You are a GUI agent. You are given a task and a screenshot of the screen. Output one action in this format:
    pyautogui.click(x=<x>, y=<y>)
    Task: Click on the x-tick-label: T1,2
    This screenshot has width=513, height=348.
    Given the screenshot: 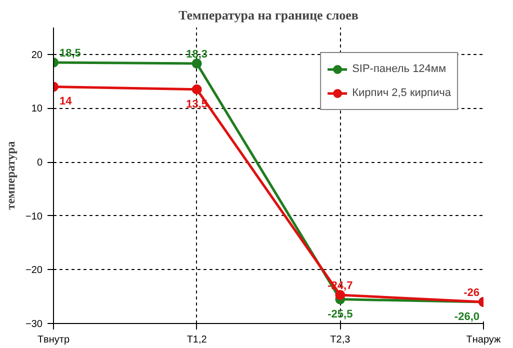 What is the action you would take?
    pyautogui.click(x=197, y=340)
    